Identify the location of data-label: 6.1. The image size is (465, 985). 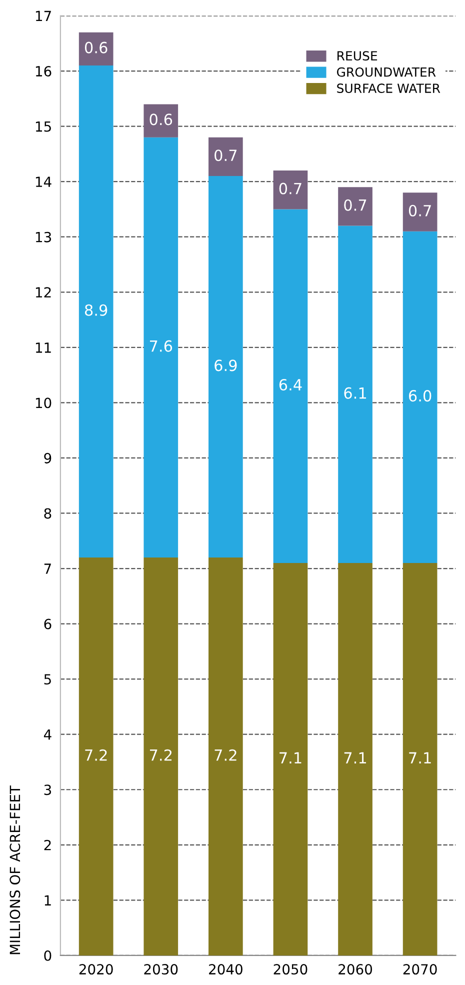
(355, 393).